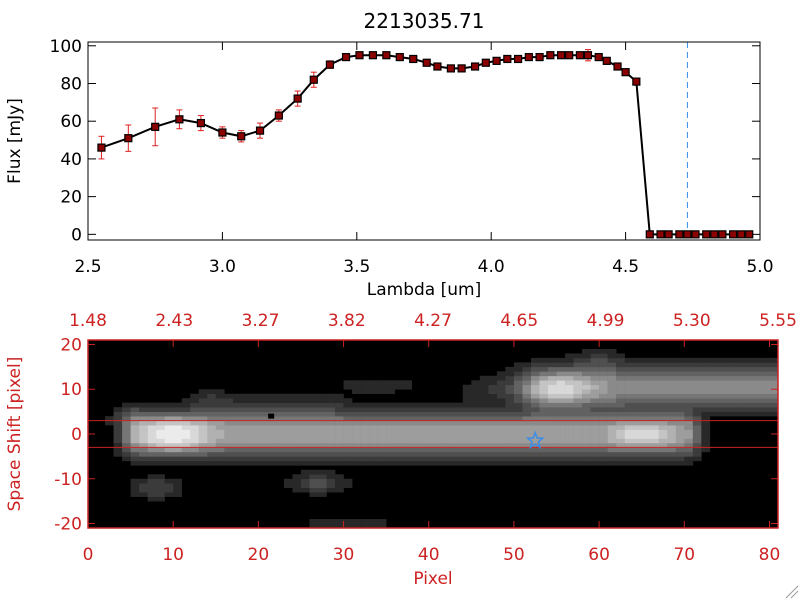  What do you see at coordinates (66, 47) in the screenshot?
I see `y-tick-label: 100` at bounding box center [66, 47].